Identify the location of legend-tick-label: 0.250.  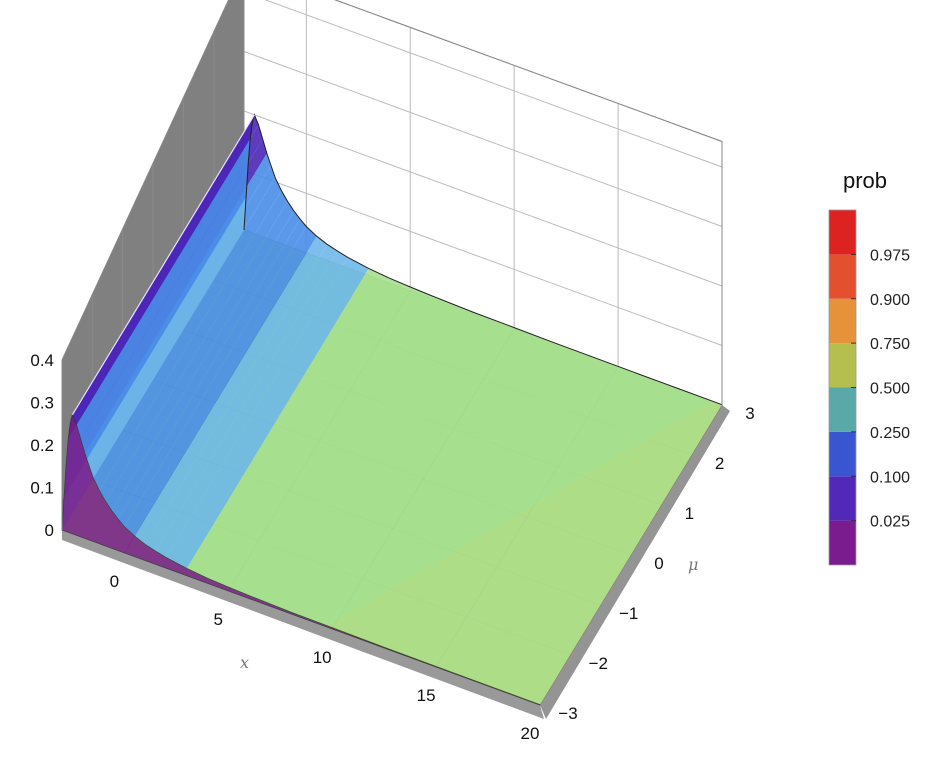
(890, 433).